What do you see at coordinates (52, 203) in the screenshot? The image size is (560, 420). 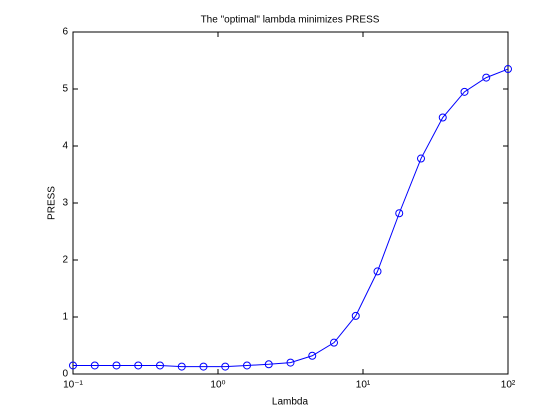 I see `y-axis-label: PRESS` at bounding box center [52, 203].